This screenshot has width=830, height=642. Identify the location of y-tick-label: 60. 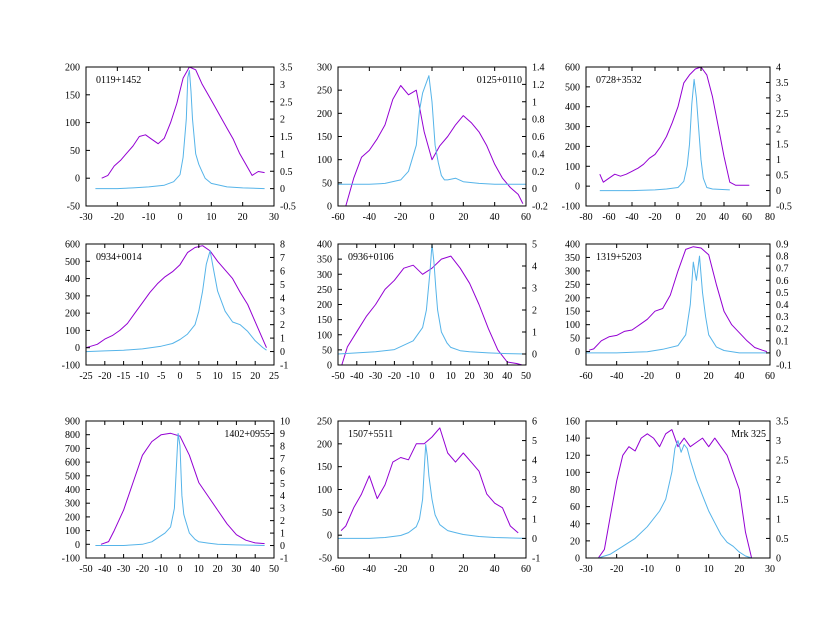
(575, 507).